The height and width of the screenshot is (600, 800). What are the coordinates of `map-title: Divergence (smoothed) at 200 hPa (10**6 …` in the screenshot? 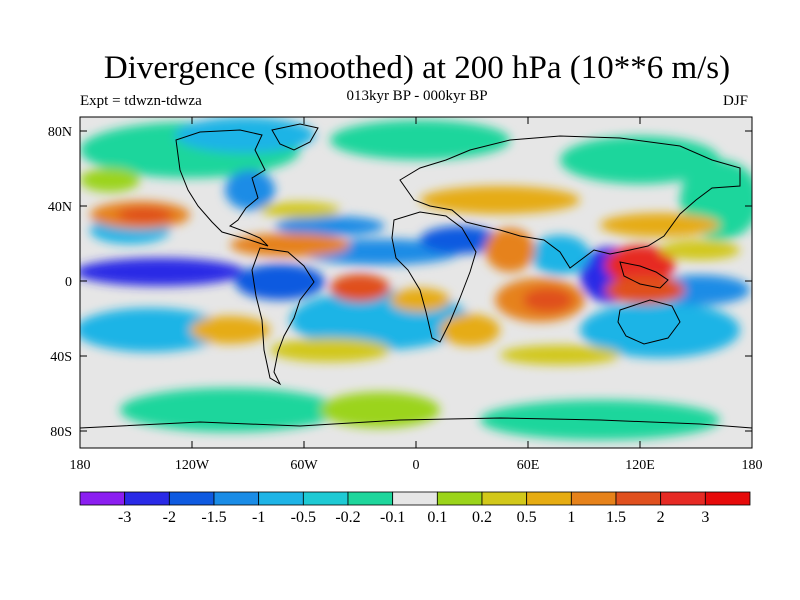 It's located at (417, 68).